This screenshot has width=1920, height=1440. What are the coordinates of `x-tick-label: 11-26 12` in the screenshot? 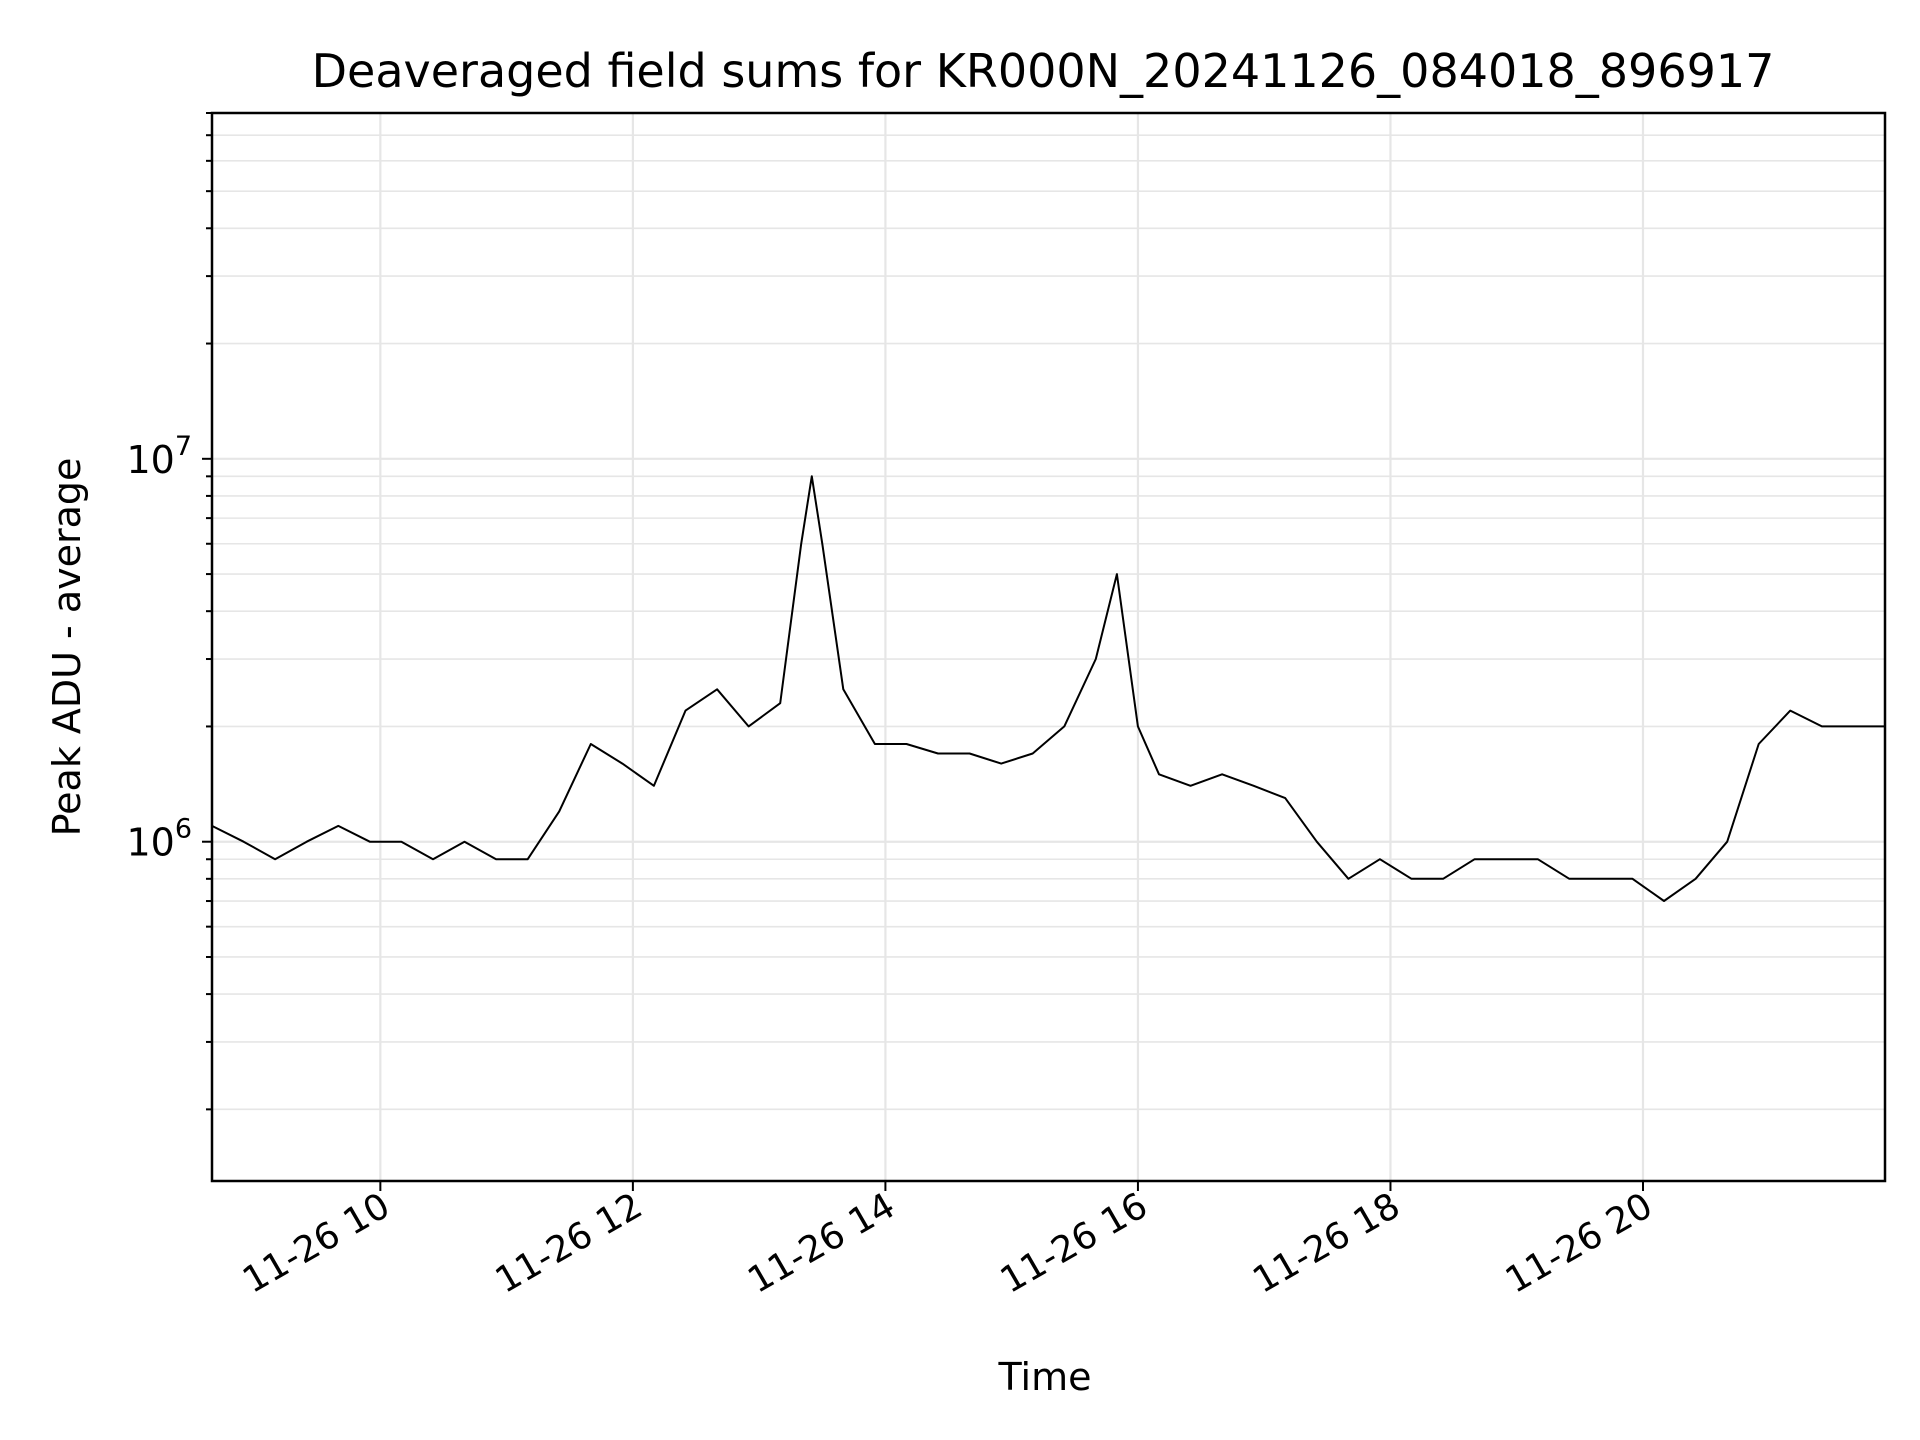 It's located at (569, 1243).